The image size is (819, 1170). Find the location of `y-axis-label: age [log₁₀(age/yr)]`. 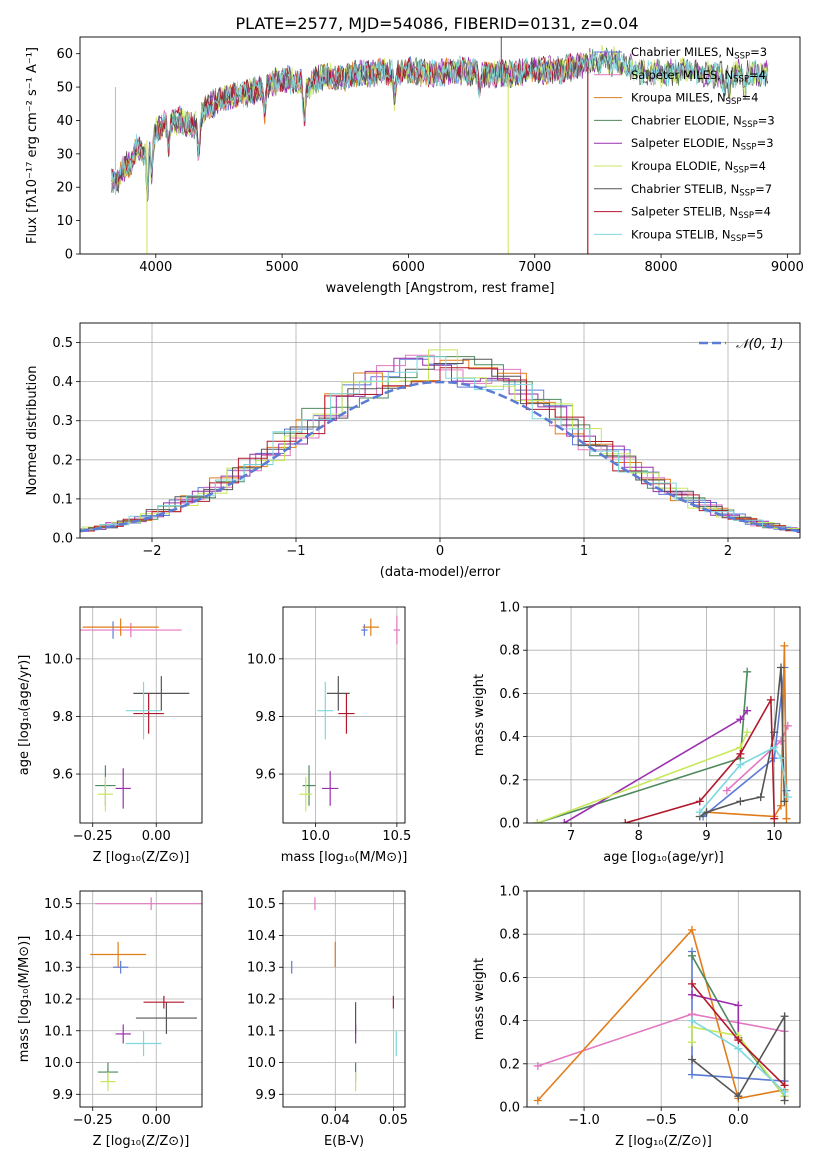

y-axis-label: age [log₁₀(age/yr)] is located at coordinates (24, 715).